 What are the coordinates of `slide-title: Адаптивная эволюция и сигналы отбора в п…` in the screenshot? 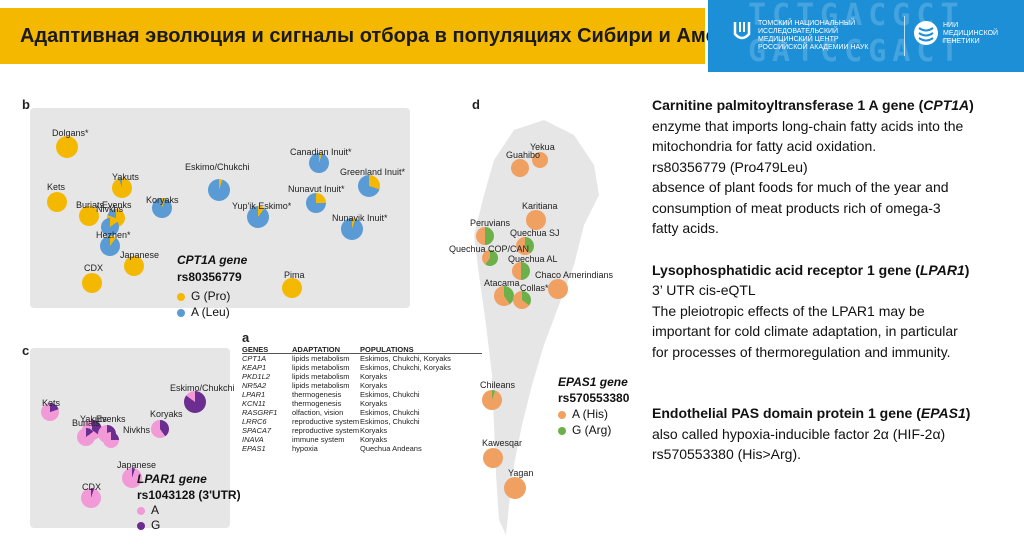 It's located at (392, 36).